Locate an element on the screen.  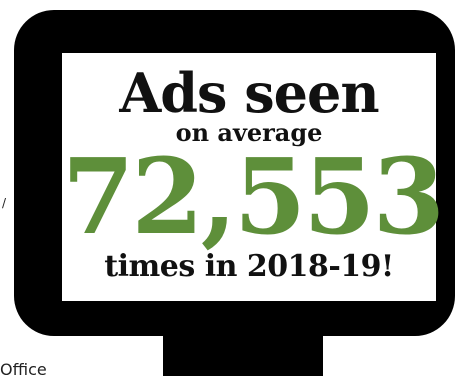
headline-ads-seen: Ads seen is located at coordinates (249, 93).